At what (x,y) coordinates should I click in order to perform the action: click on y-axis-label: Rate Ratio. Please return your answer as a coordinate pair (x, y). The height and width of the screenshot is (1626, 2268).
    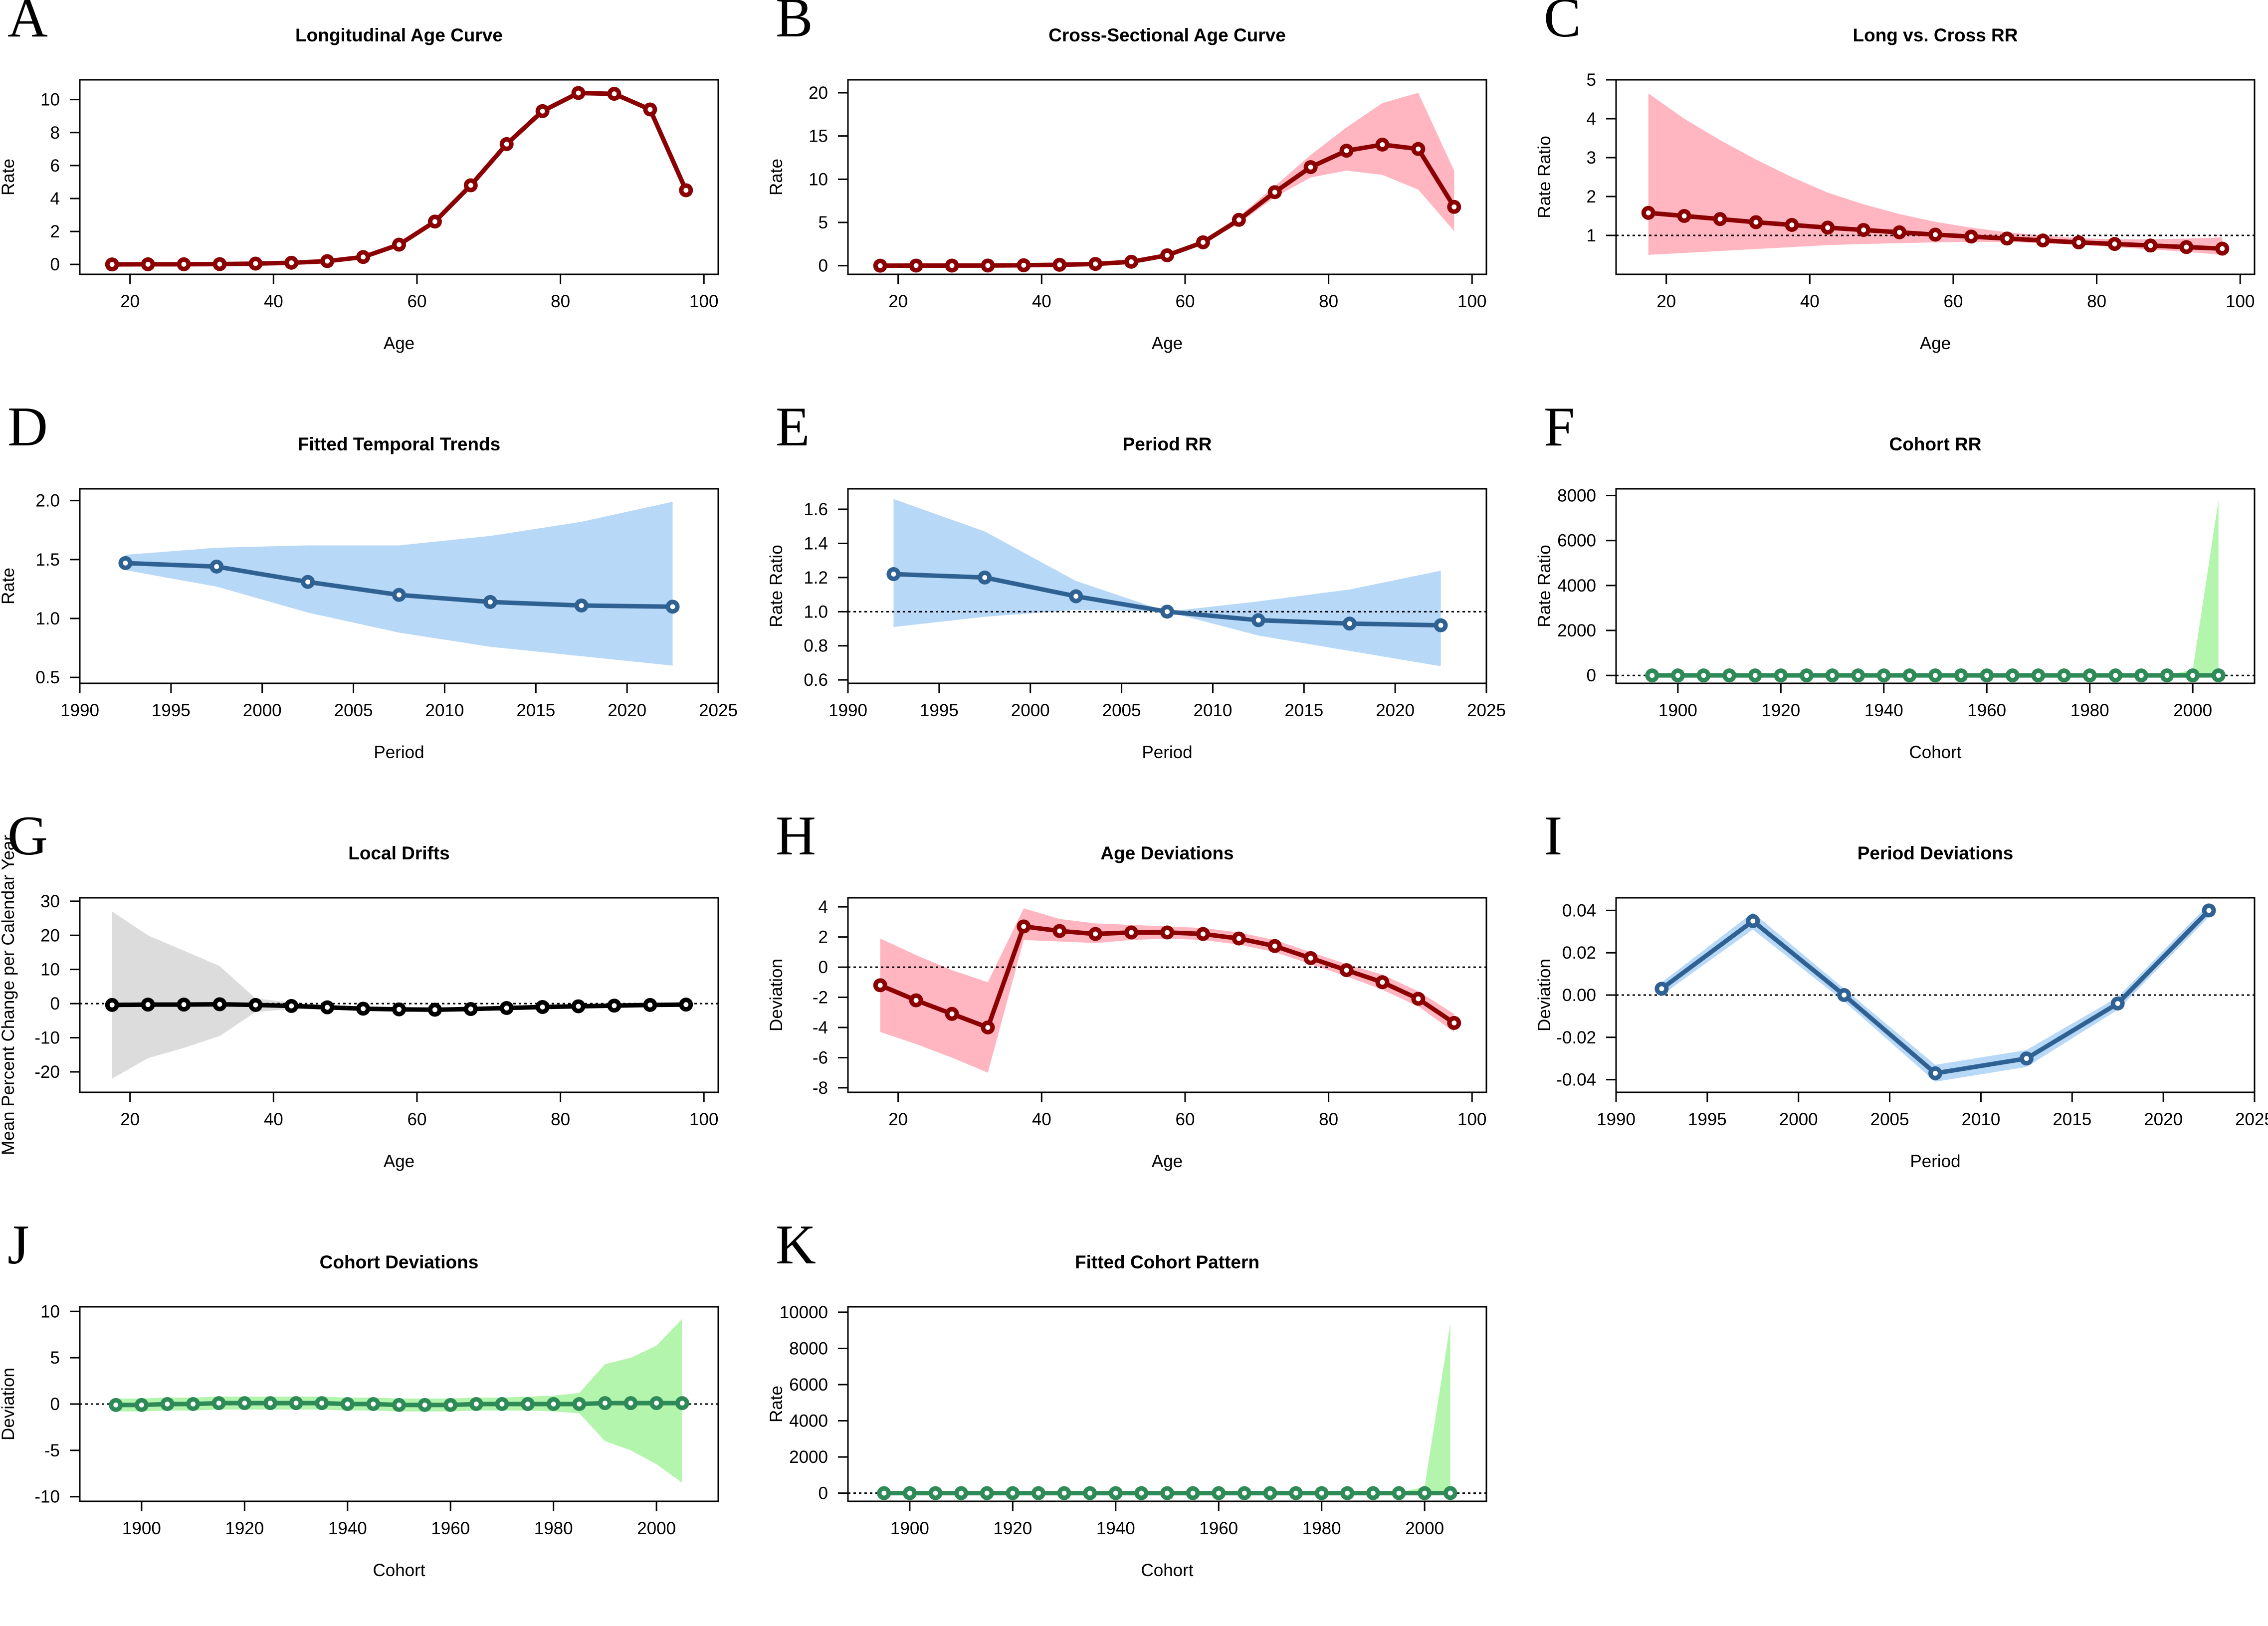
    Looking at the image, I should click on (1545, 177).